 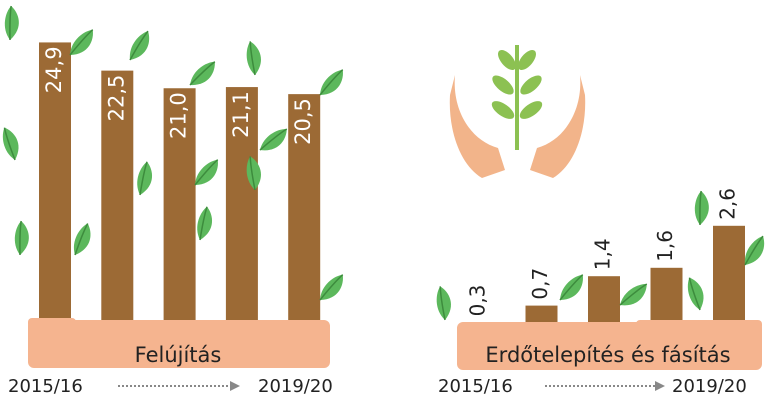 What do you see at coordinates (540, 284) in the screenshot?
I see `value-label: 0,7` at bounding box center [540, 284].